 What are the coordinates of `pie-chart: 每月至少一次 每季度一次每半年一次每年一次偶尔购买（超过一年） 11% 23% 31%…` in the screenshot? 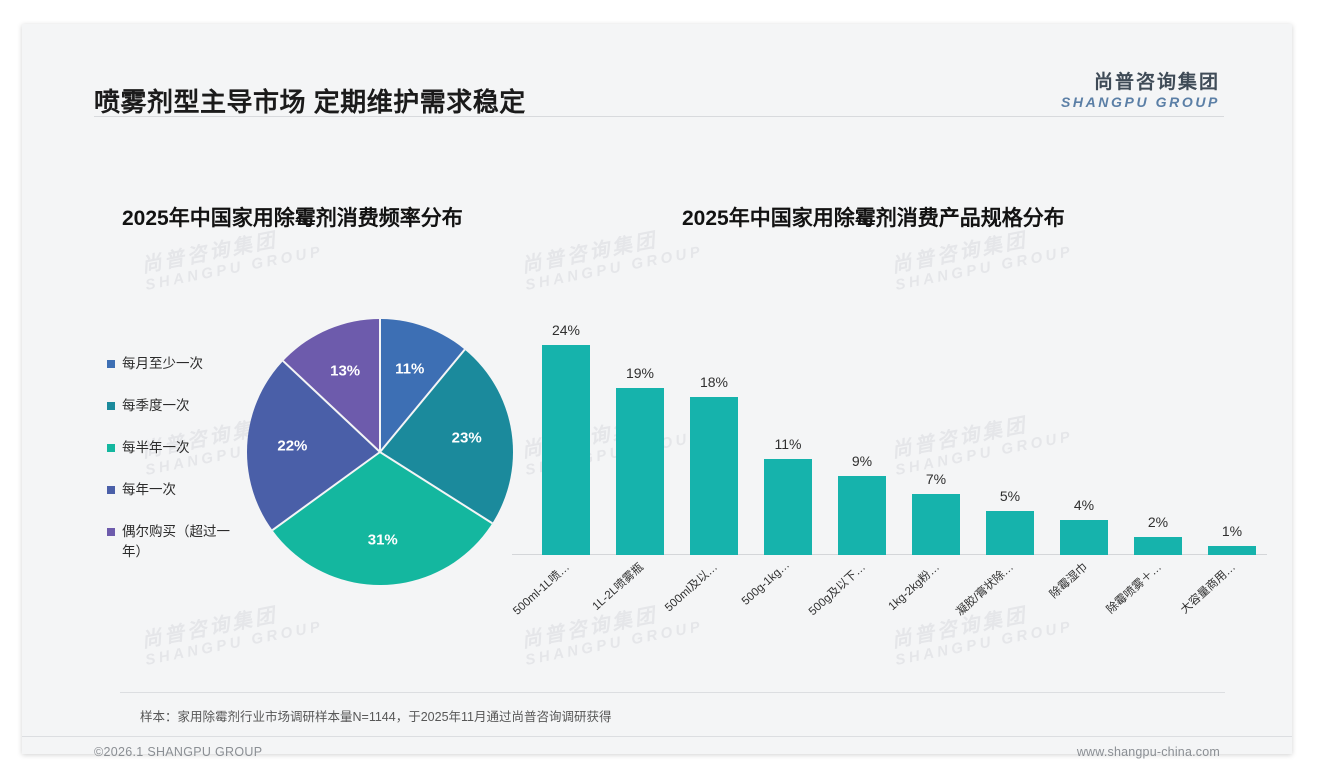 It's located at (310, 459).